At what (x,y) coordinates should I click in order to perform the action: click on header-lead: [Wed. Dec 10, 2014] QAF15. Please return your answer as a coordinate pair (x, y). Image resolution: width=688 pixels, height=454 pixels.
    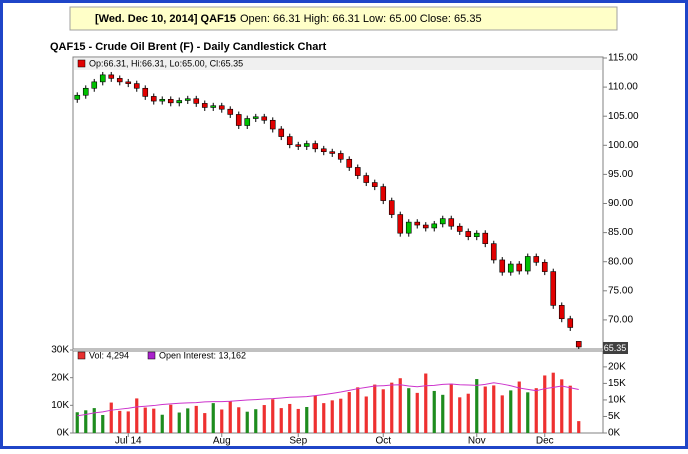
    Looking at the image, I should click on (165, 19).